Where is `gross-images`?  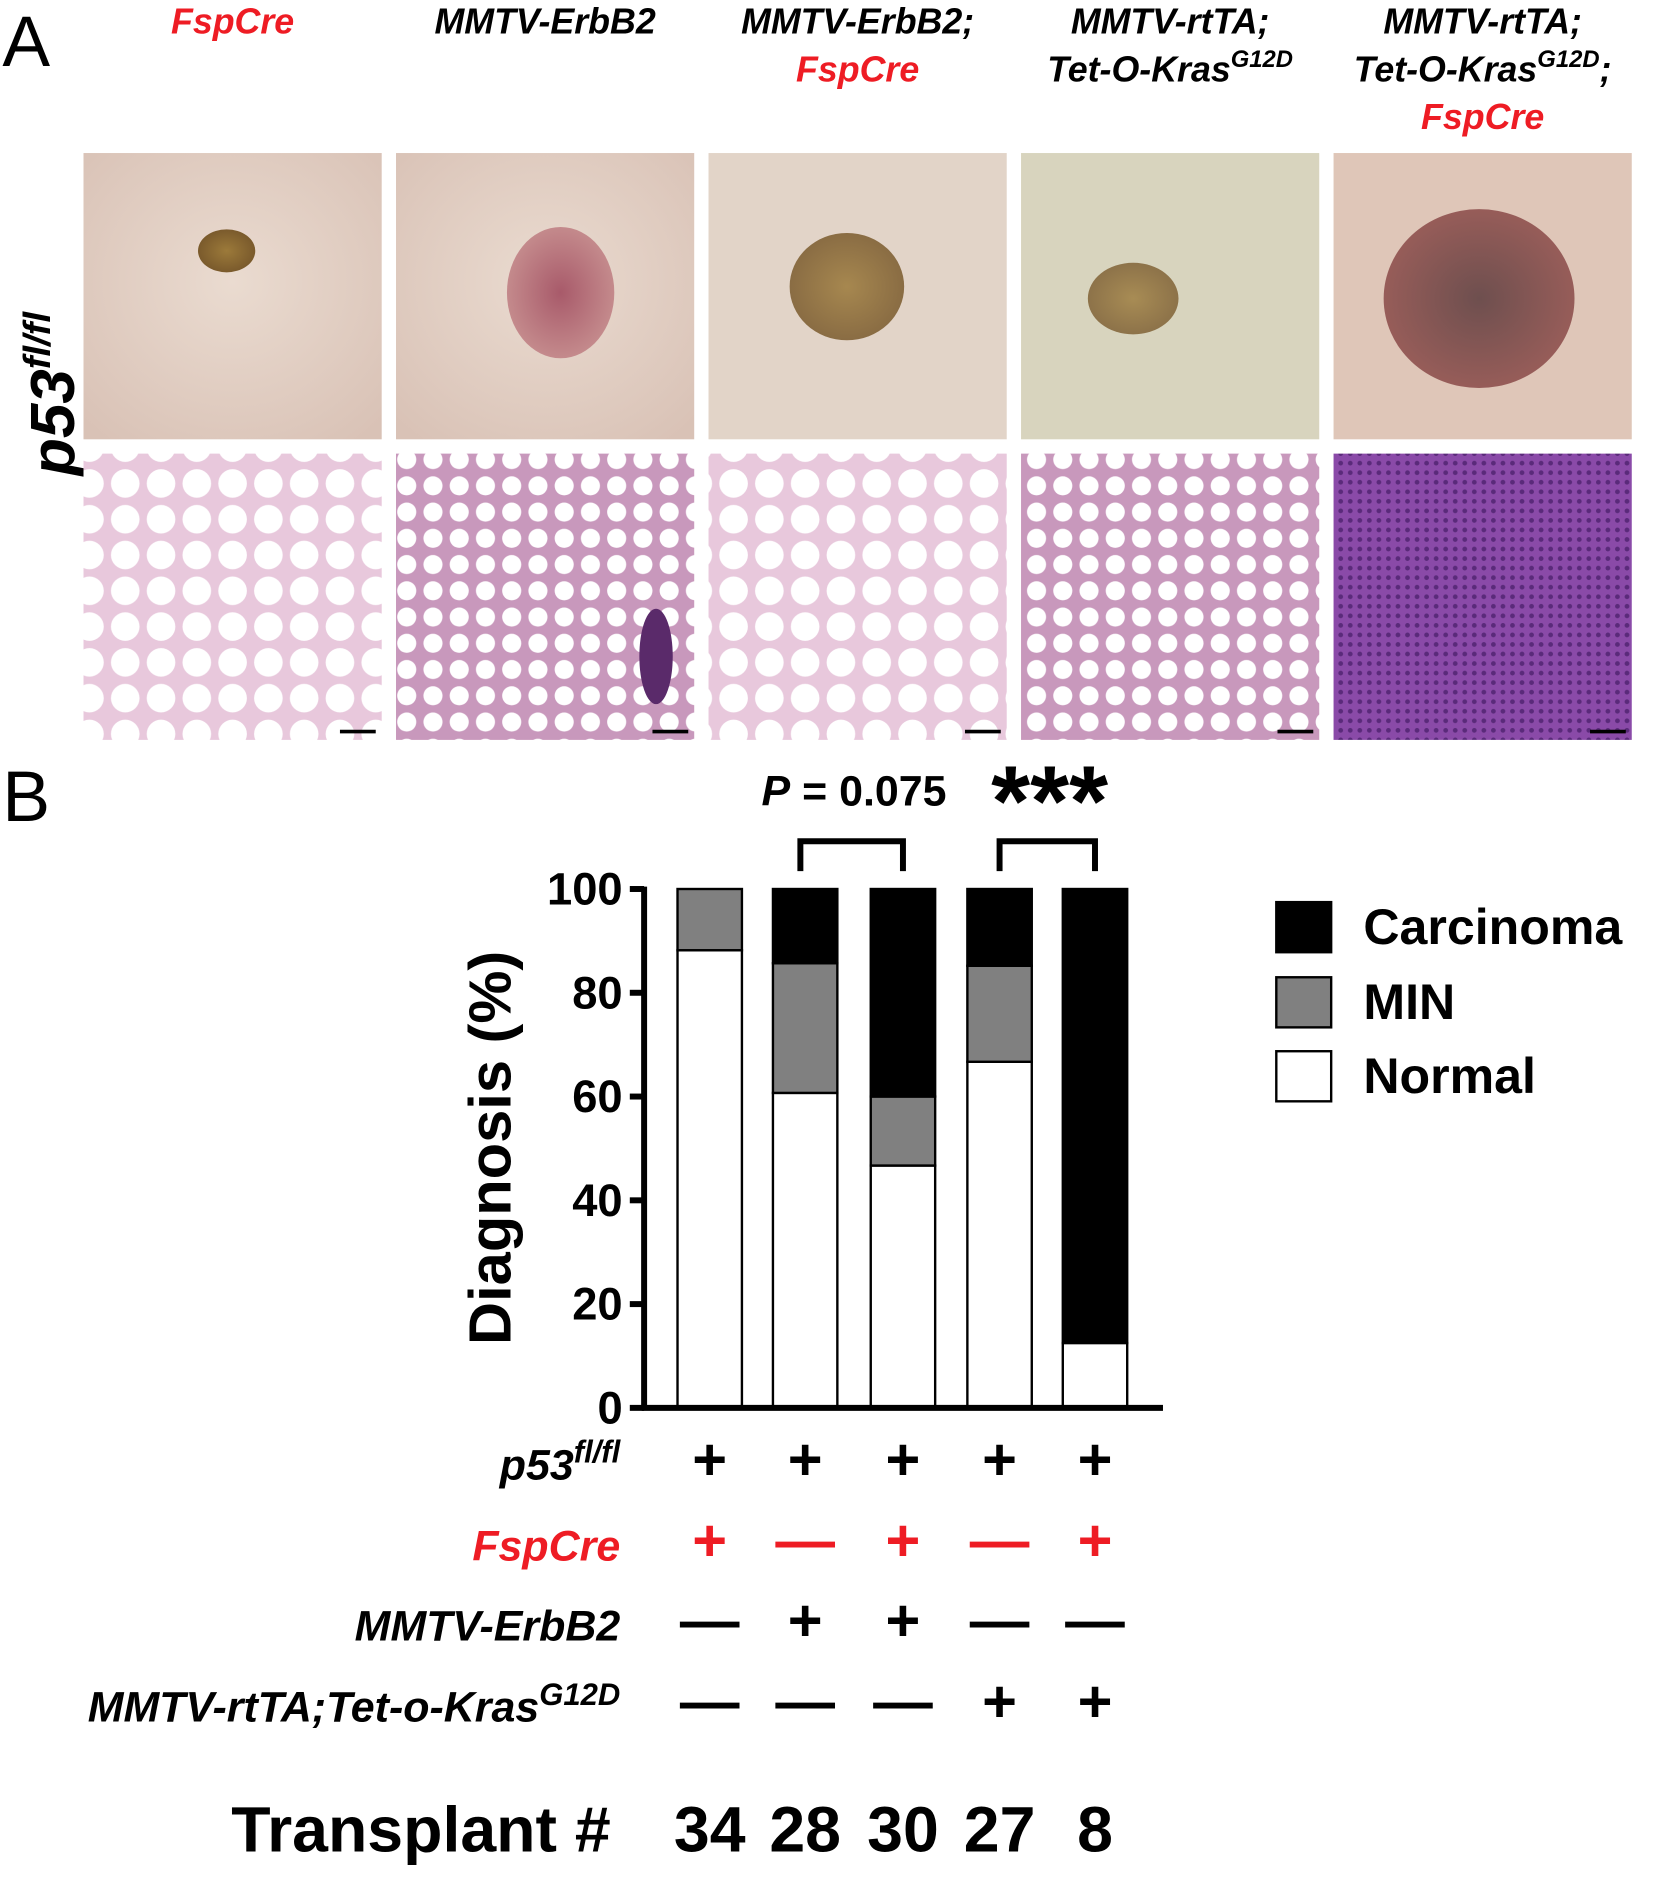 gross-images is located at coordinates (857, 296).